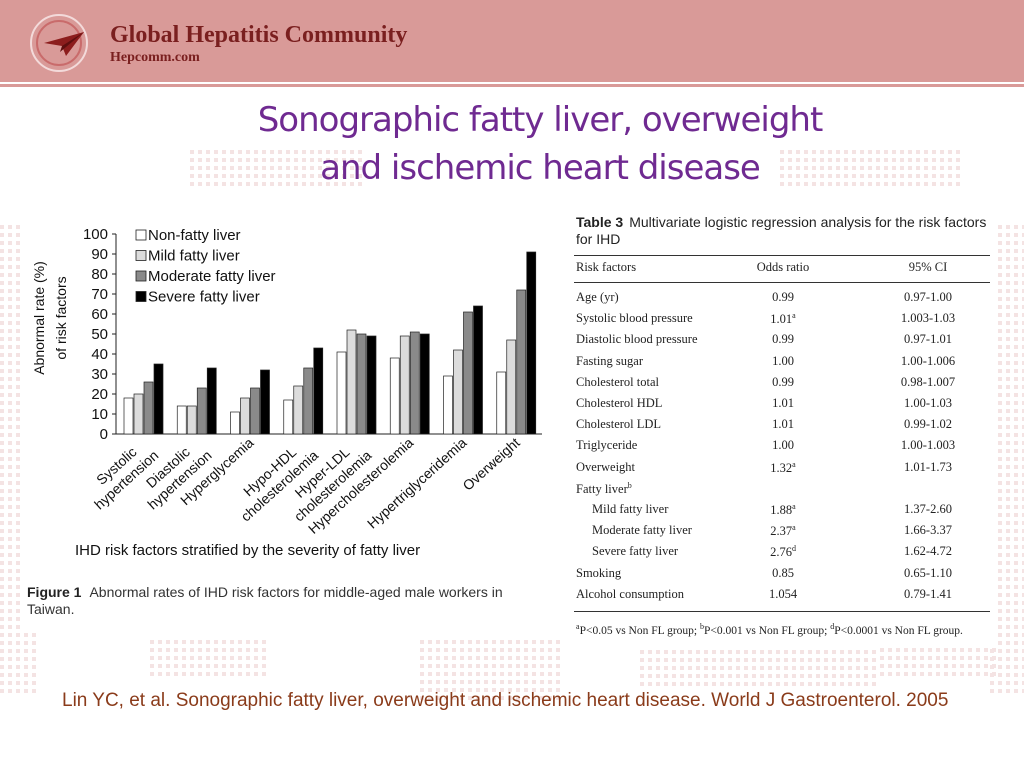  What do you see at coordinates (512, 41) in the screenshot?
I see `header-band: Global Hepatitis Community Hepcomm.com` at bounding box center [512, 41].